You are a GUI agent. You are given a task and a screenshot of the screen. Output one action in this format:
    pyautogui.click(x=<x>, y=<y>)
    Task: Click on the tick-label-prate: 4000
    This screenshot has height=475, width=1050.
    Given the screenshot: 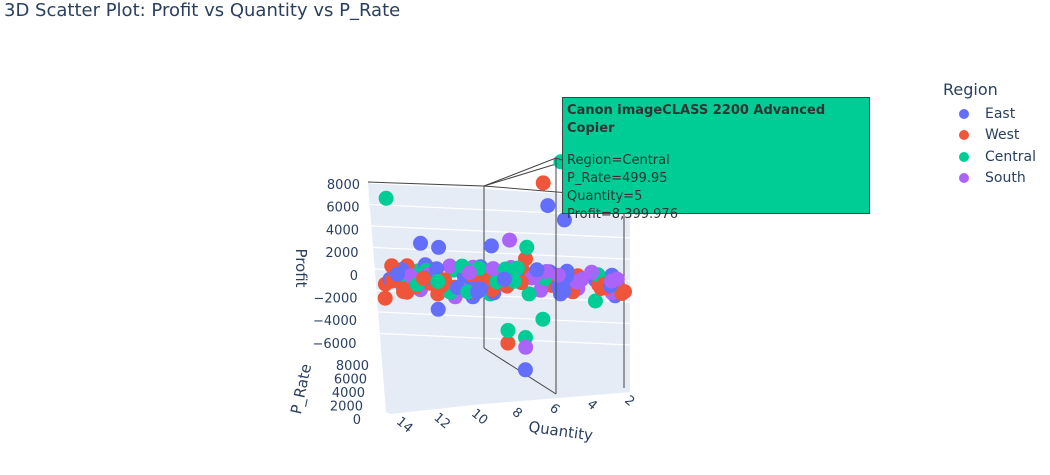 What is the action you would take?
    pyautogui.click(x=348, y=393)
    